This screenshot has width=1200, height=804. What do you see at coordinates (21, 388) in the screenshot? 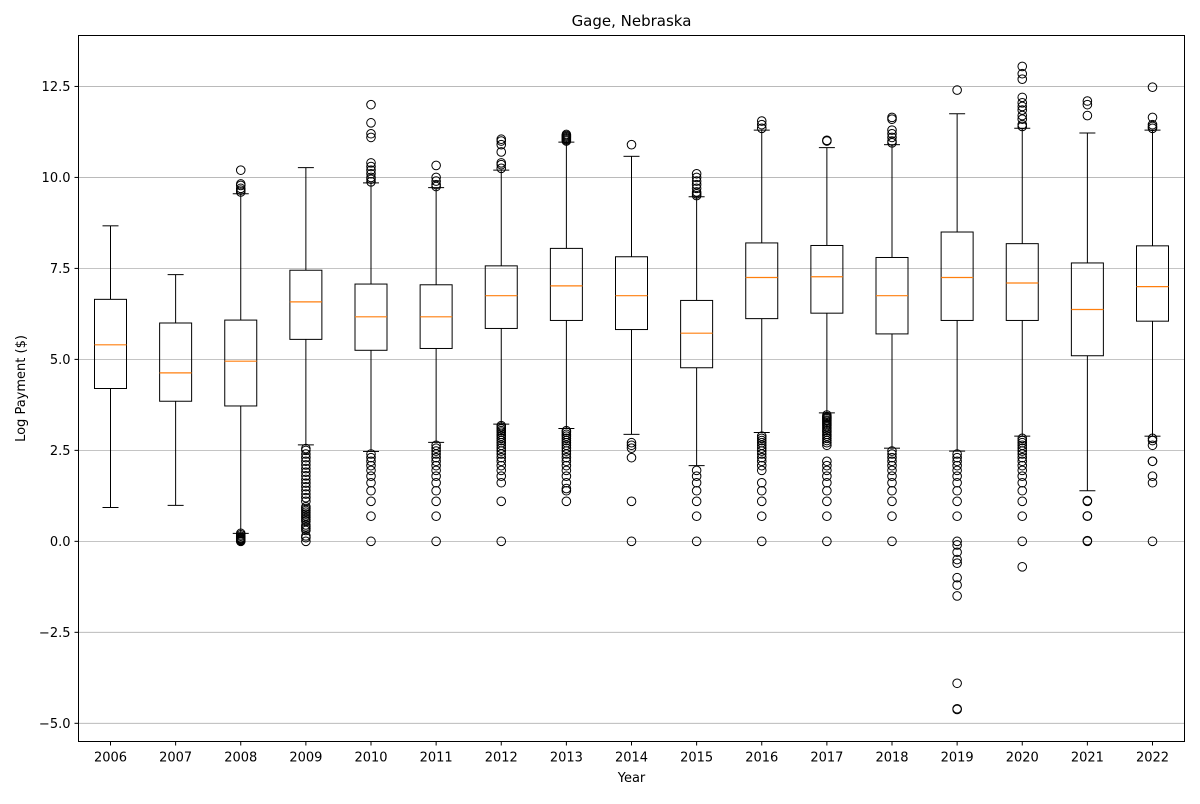
I see `y-axis-label: Log Payment ($)` at bounding box center [21, 388].